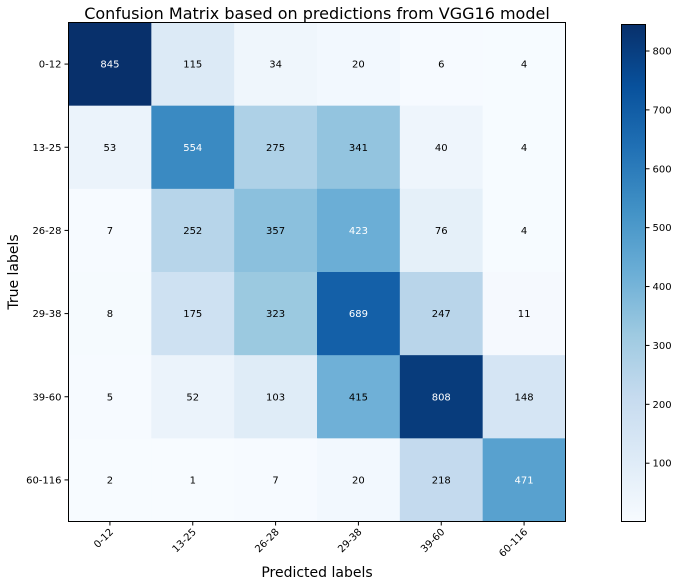  I want to click on cell-value-label: 323, so click(275, 314).